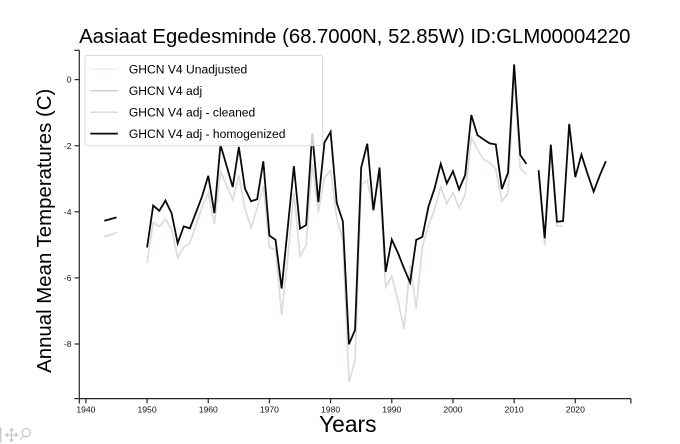  What do you see at coordinates (188, 70) in the screenshot?
I see `svg-text: GHCN V4 Unadjusted` at bounding box center [188, 70].